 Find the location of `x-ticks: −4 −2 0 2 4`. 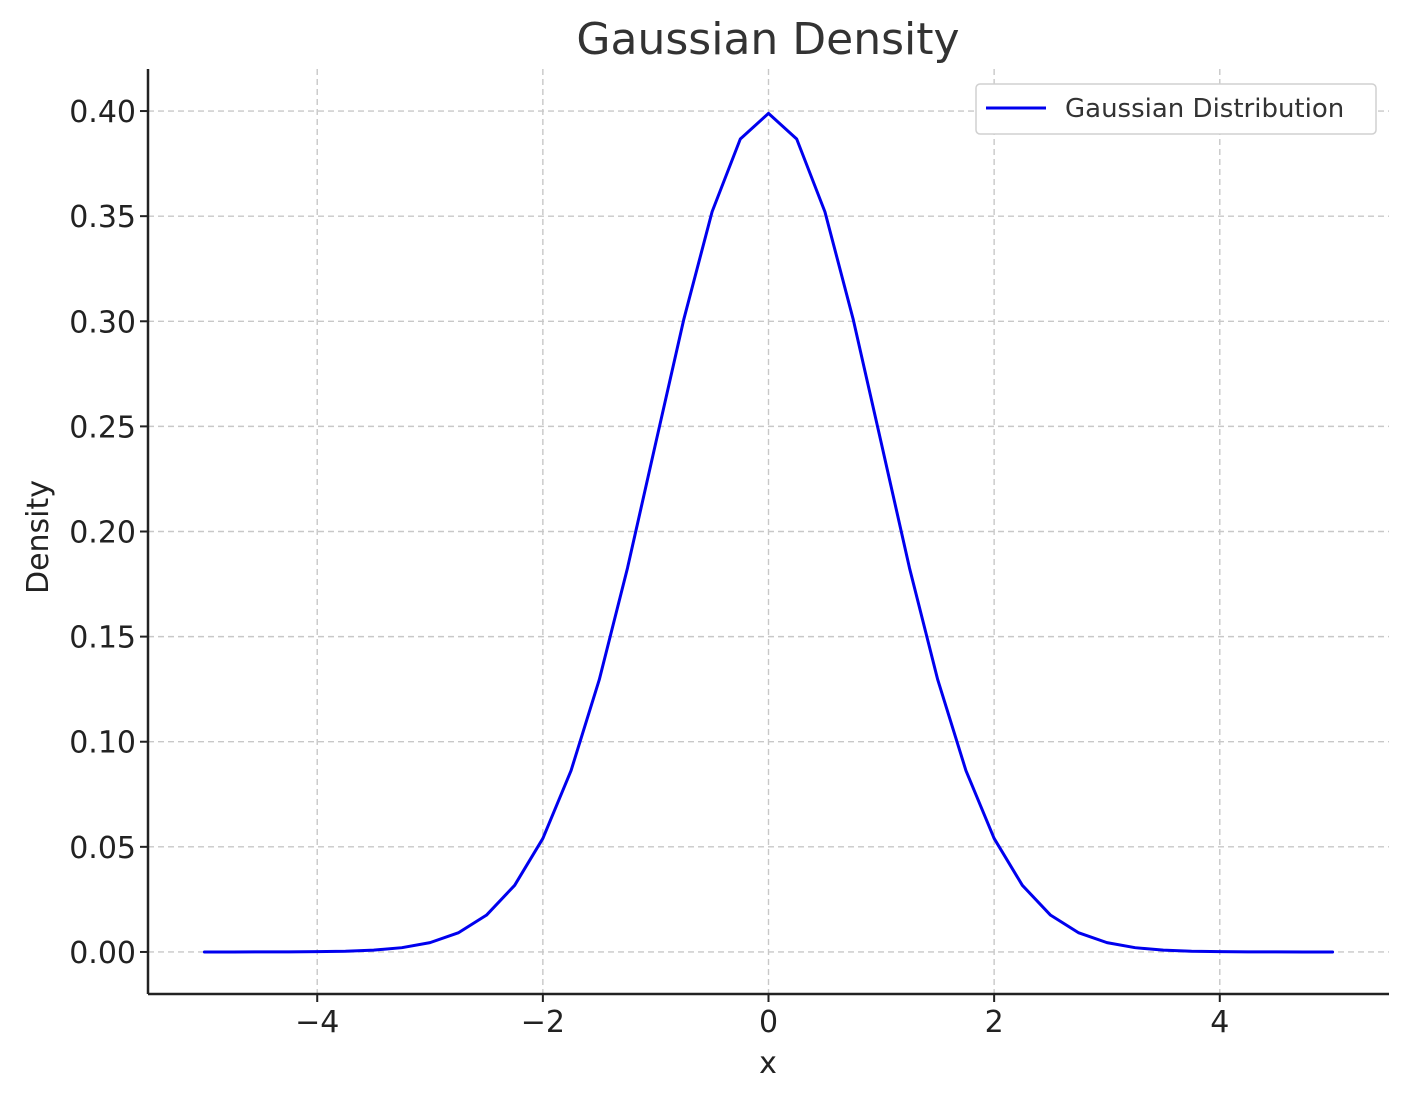

x-ticks: −4 −2 0 2 4 is located at coordinates (762, 1017).